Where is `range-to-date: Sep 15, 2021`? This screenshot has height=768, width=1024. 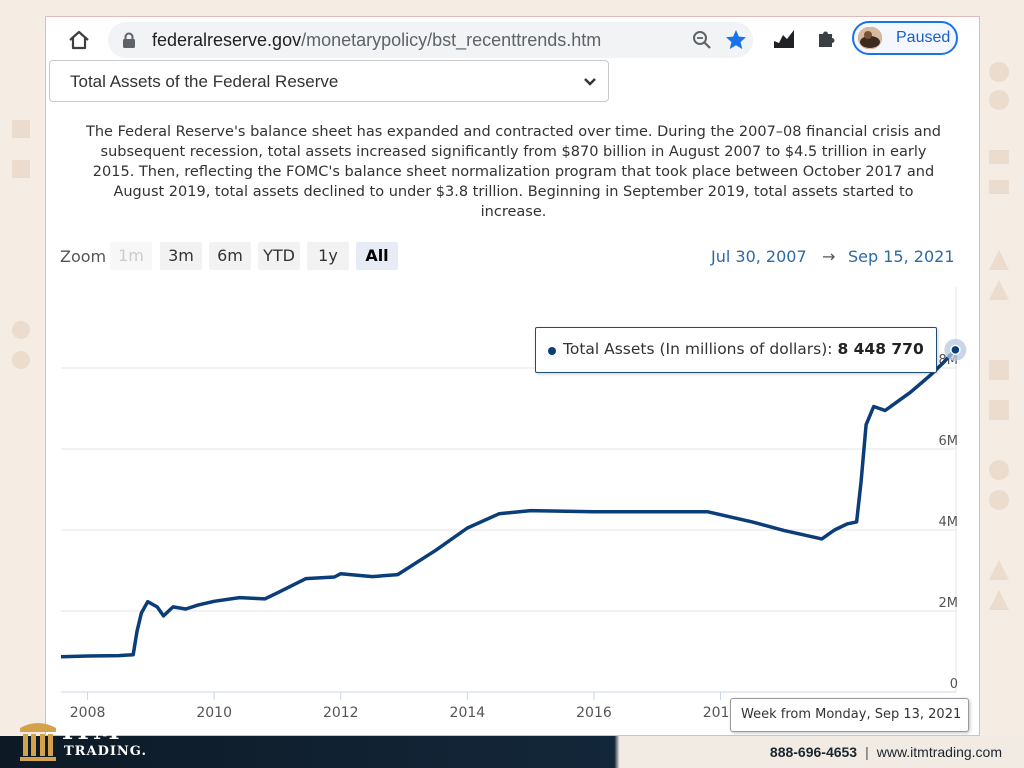
range-to-date: Sep 15, 2021 is located at coordinates (901, 256).